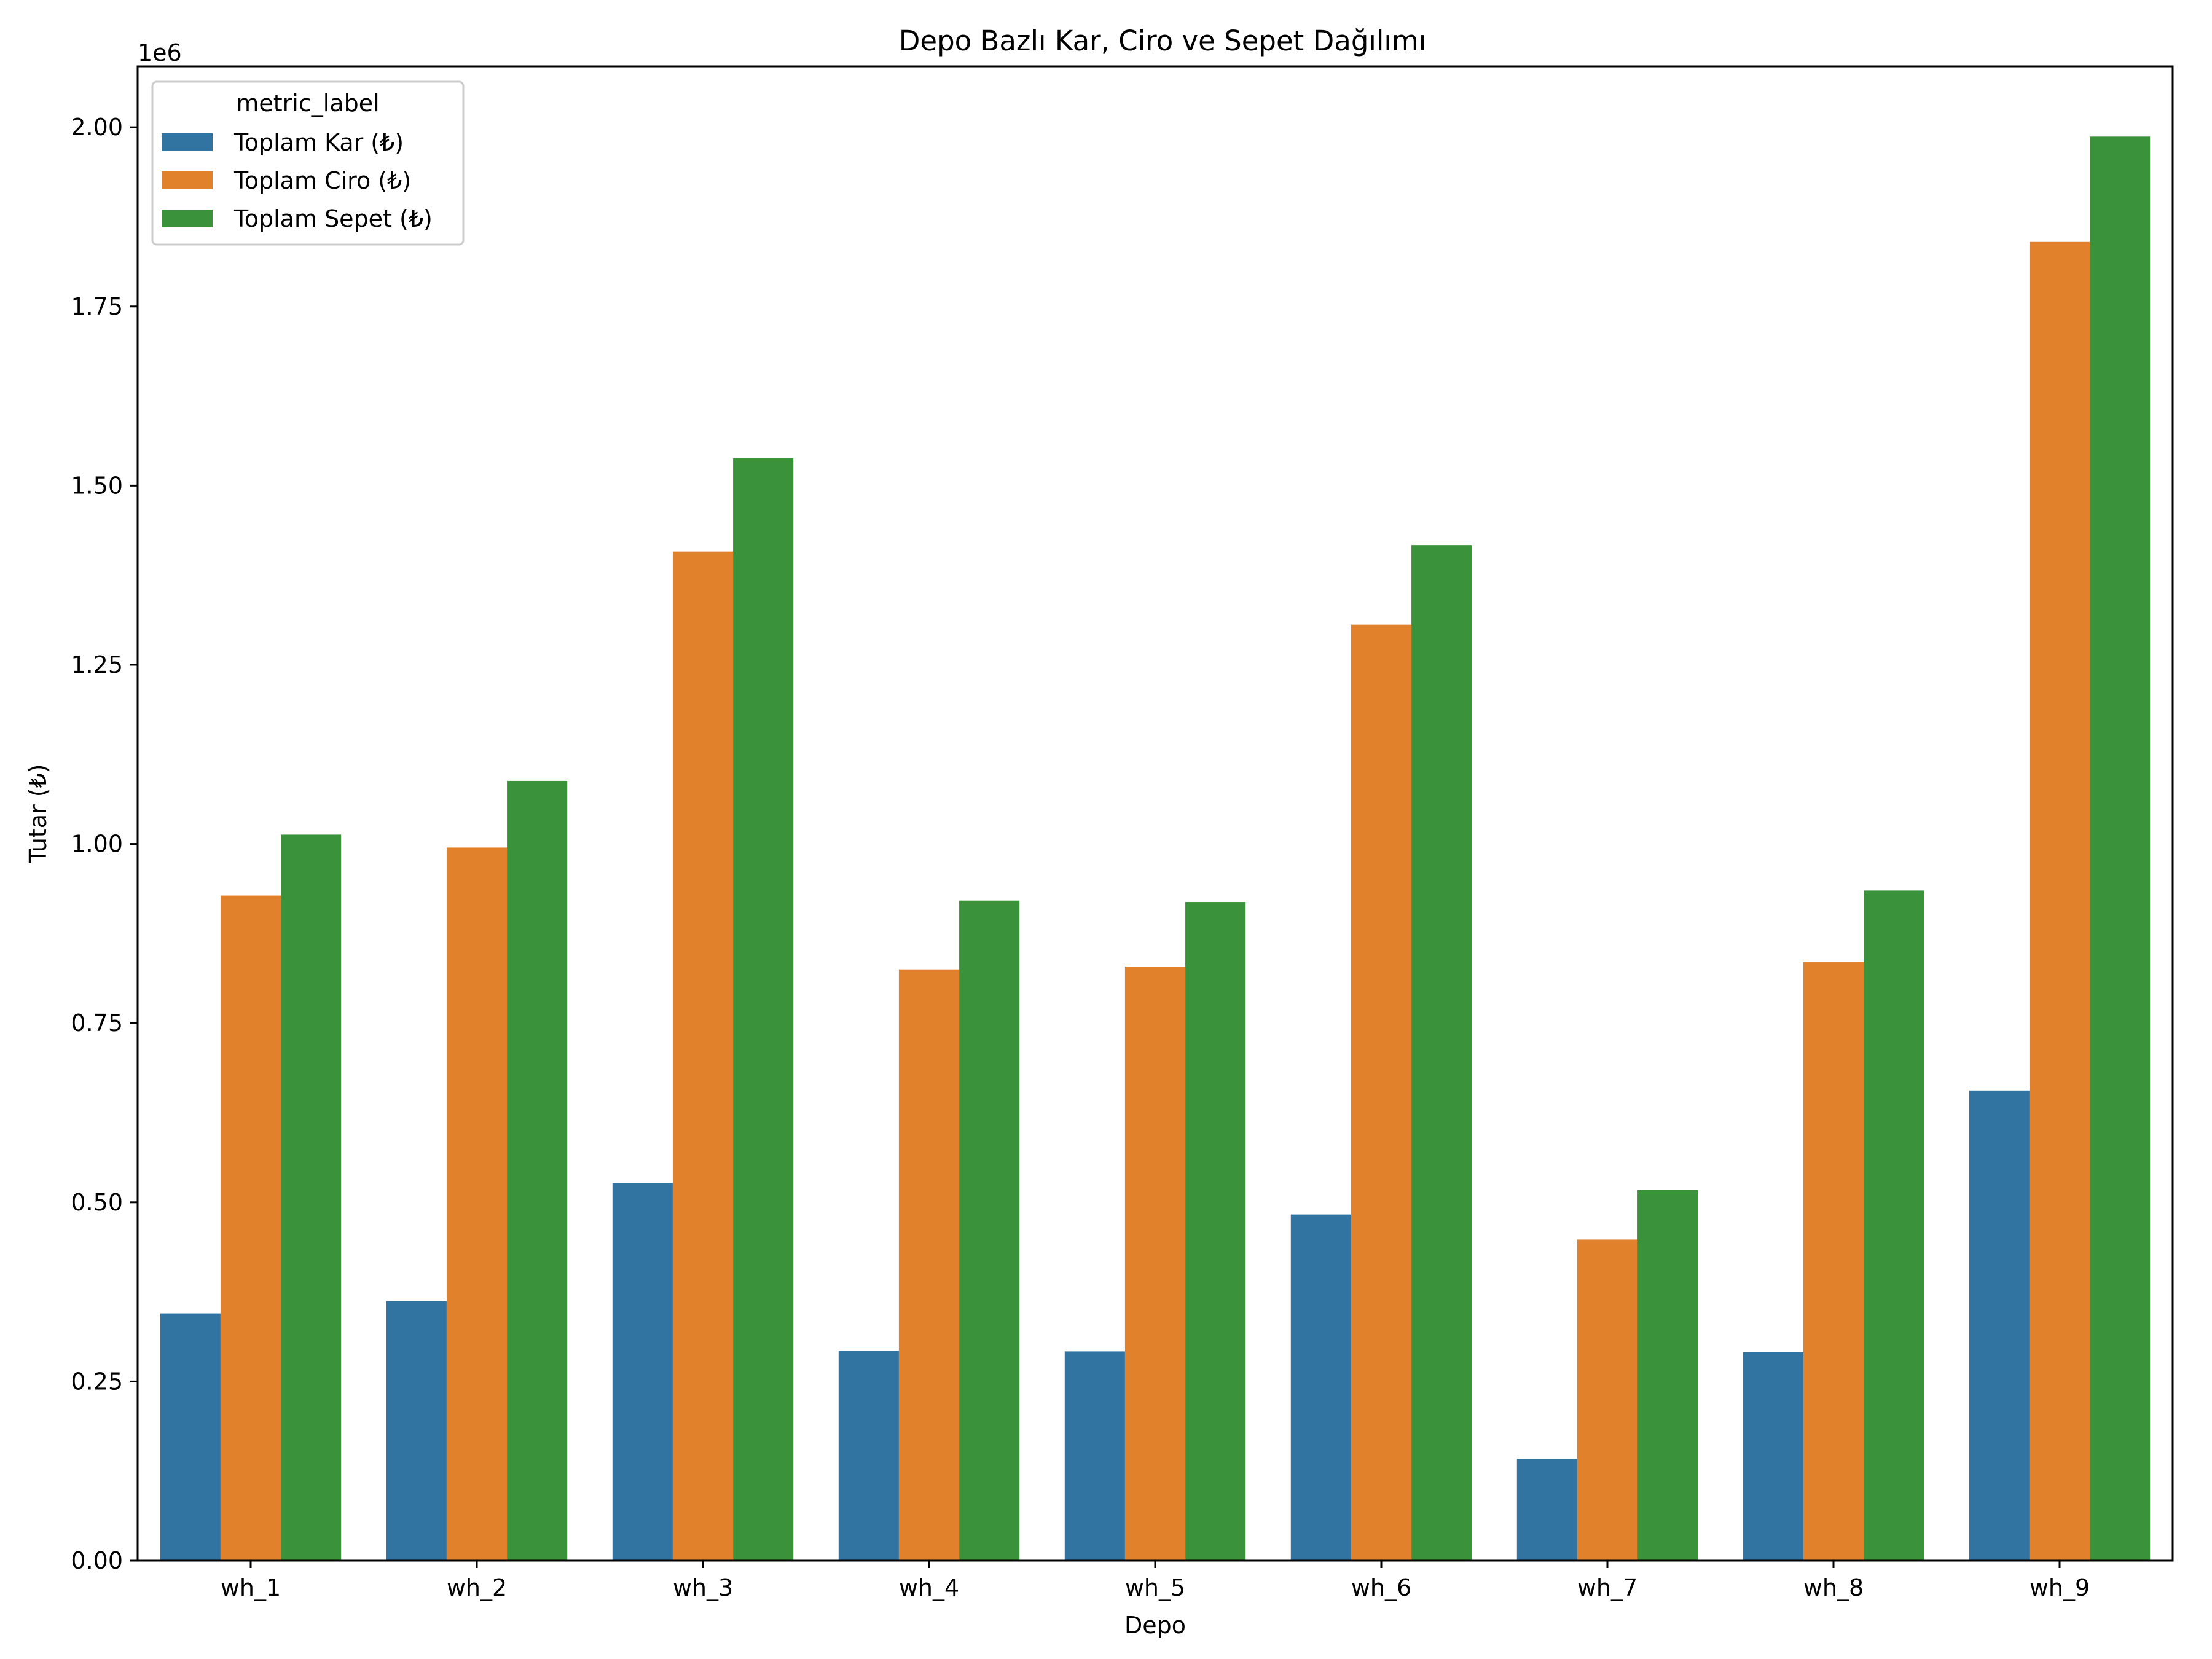  Describe the element at coordinates (97, 485) in the screenshot. I see `y-tick-label: 1.50` at that location.